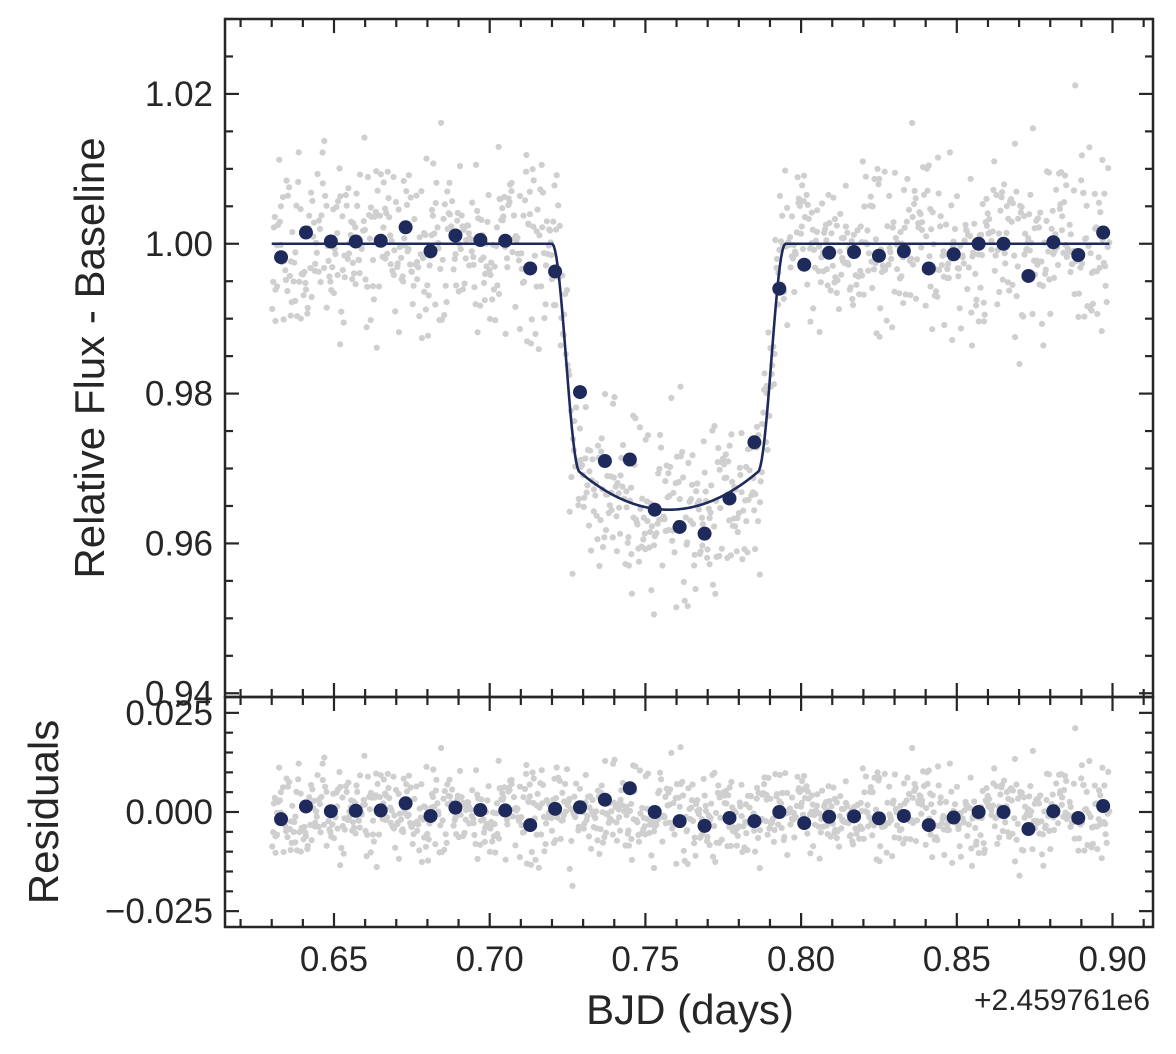 The width and height of the screenshot is (1176, 1054). Describe the element at coordinates (179, 543) in the screenshot. I see `flux-y-tick-label: 0.96` at that location.